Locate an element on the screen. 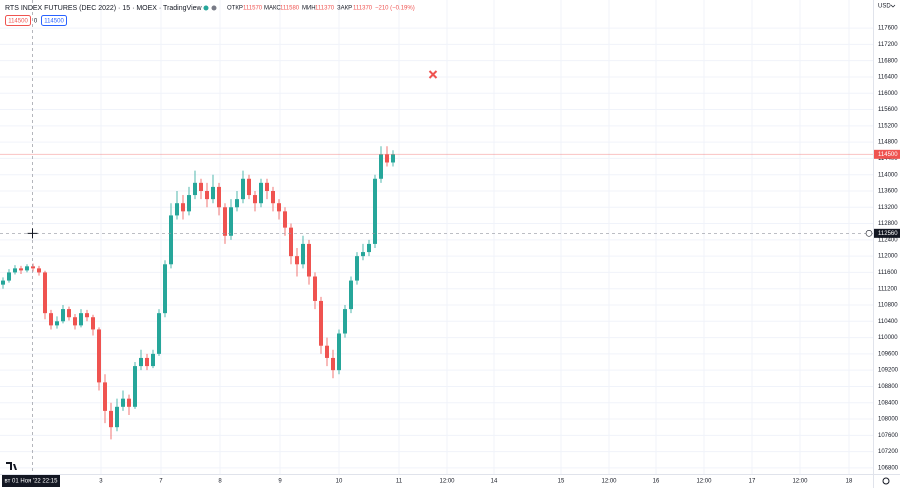 The height and width of the screenshot is (488, 900). status-dot is located at coordinates (206, 8).